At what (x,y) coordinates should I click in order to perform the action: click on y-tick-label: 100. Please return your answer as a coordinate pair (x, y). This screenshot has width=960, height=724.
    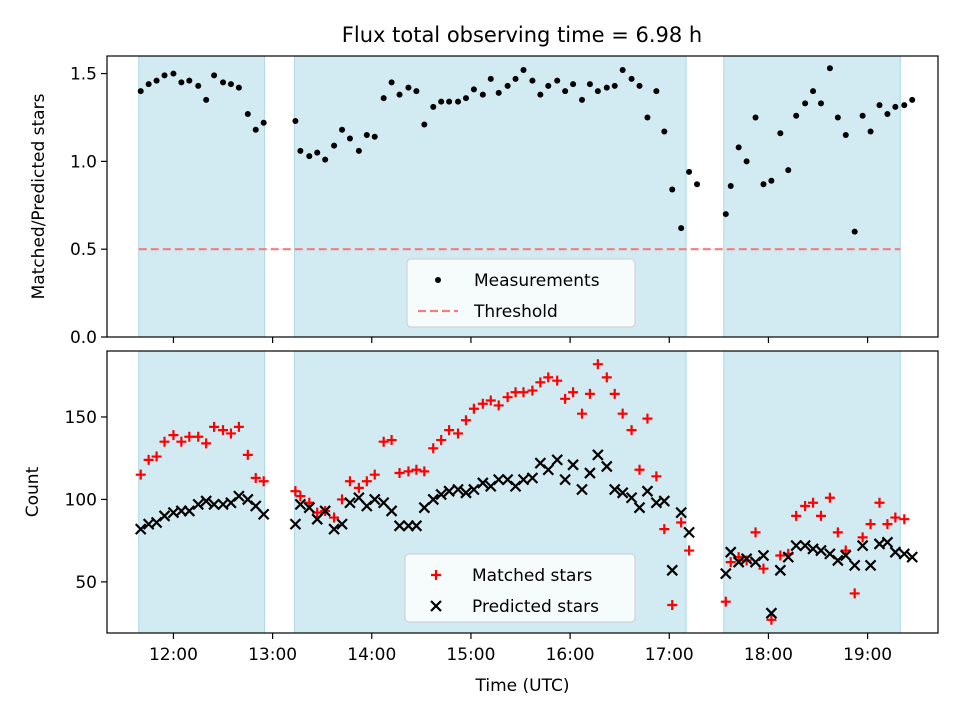
    Looking at the image, I should click on (81, 500).